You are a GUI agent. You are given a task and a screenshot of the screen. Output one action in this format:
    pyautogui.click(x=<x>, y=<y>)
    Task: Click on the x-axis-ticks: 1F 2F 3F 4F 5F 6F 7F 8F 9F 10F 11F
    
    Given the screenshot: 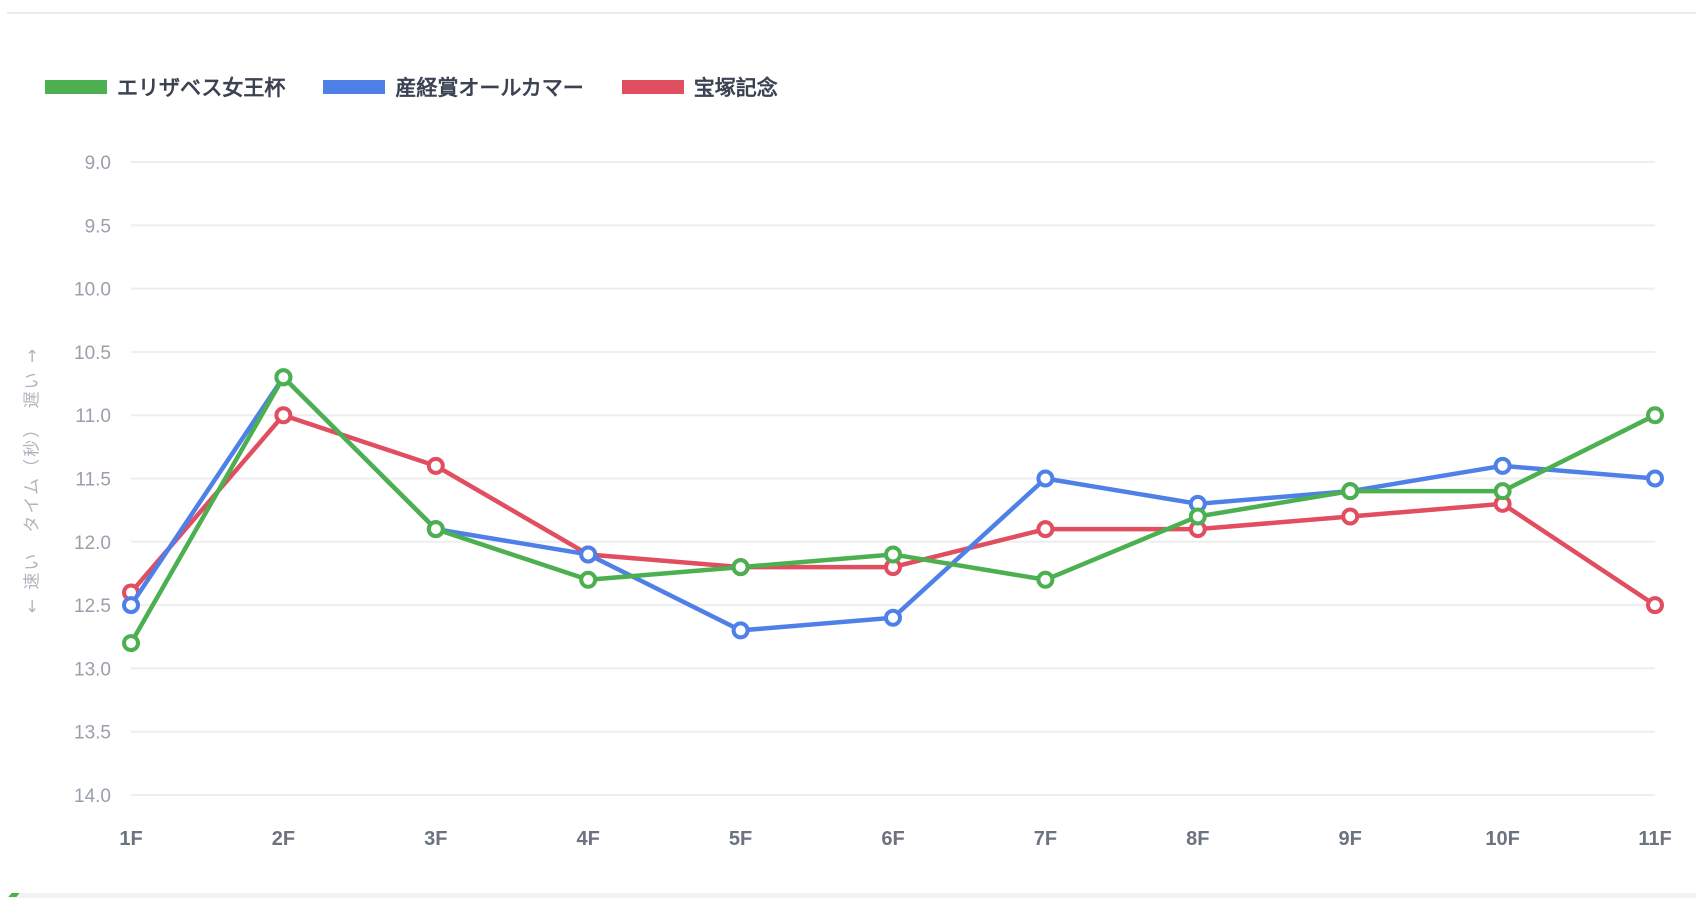 What is the action you would take?
    pyautogui.click(x=895, y=839)
    